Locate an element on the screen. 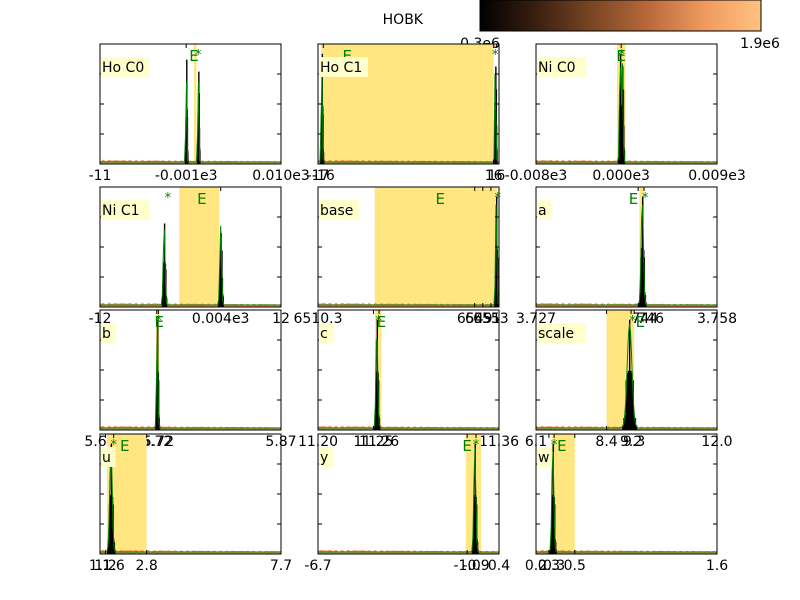  tick-label: 0.009e3 is located at coordinates (717, 176).